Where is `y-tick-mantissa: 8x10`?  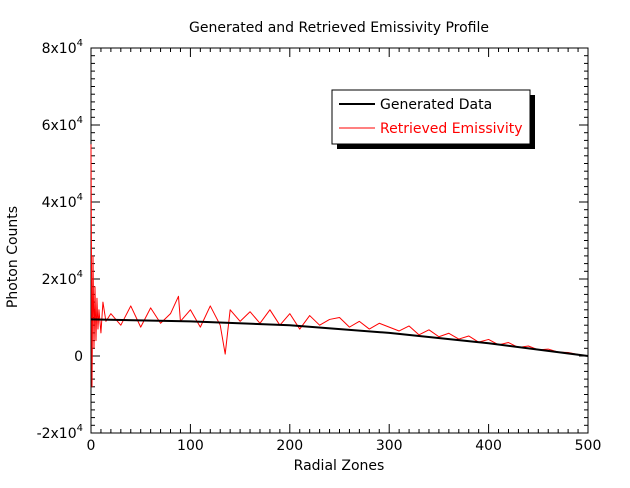
y-tick-mantissa: 8x10 is located at coordinates (59, 49).